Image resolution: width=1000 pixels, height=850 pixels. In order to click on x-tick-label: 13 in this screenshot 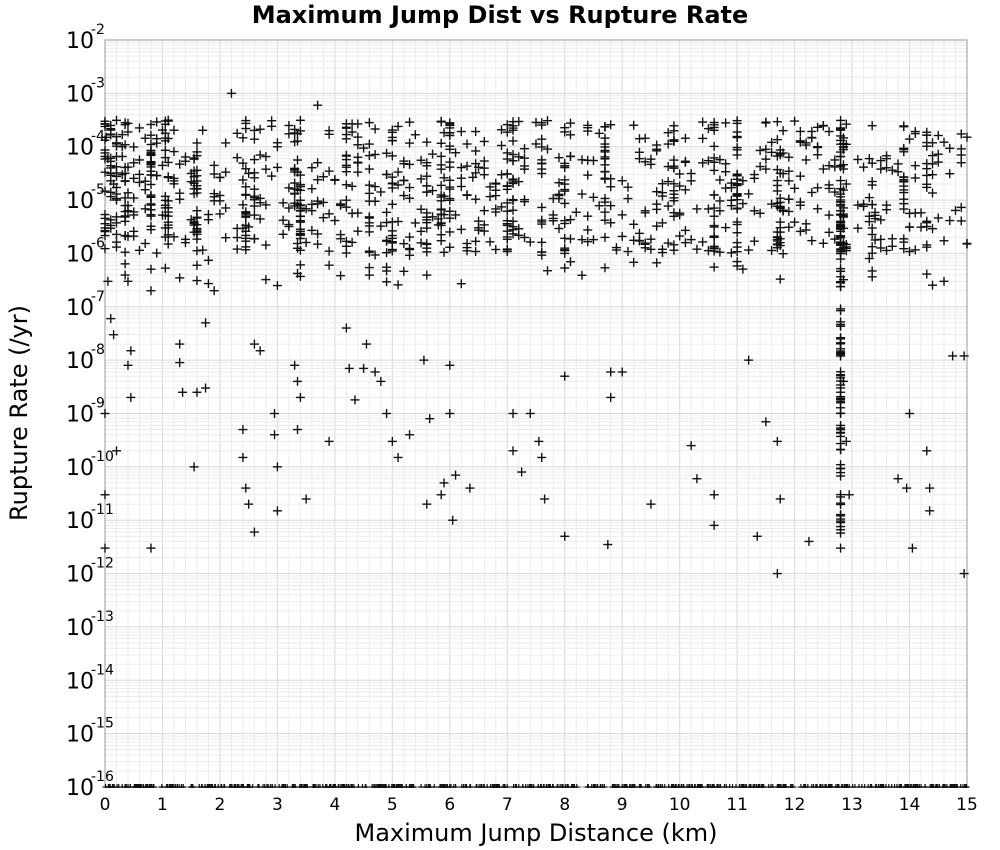, I will do `click(852, 805)`.